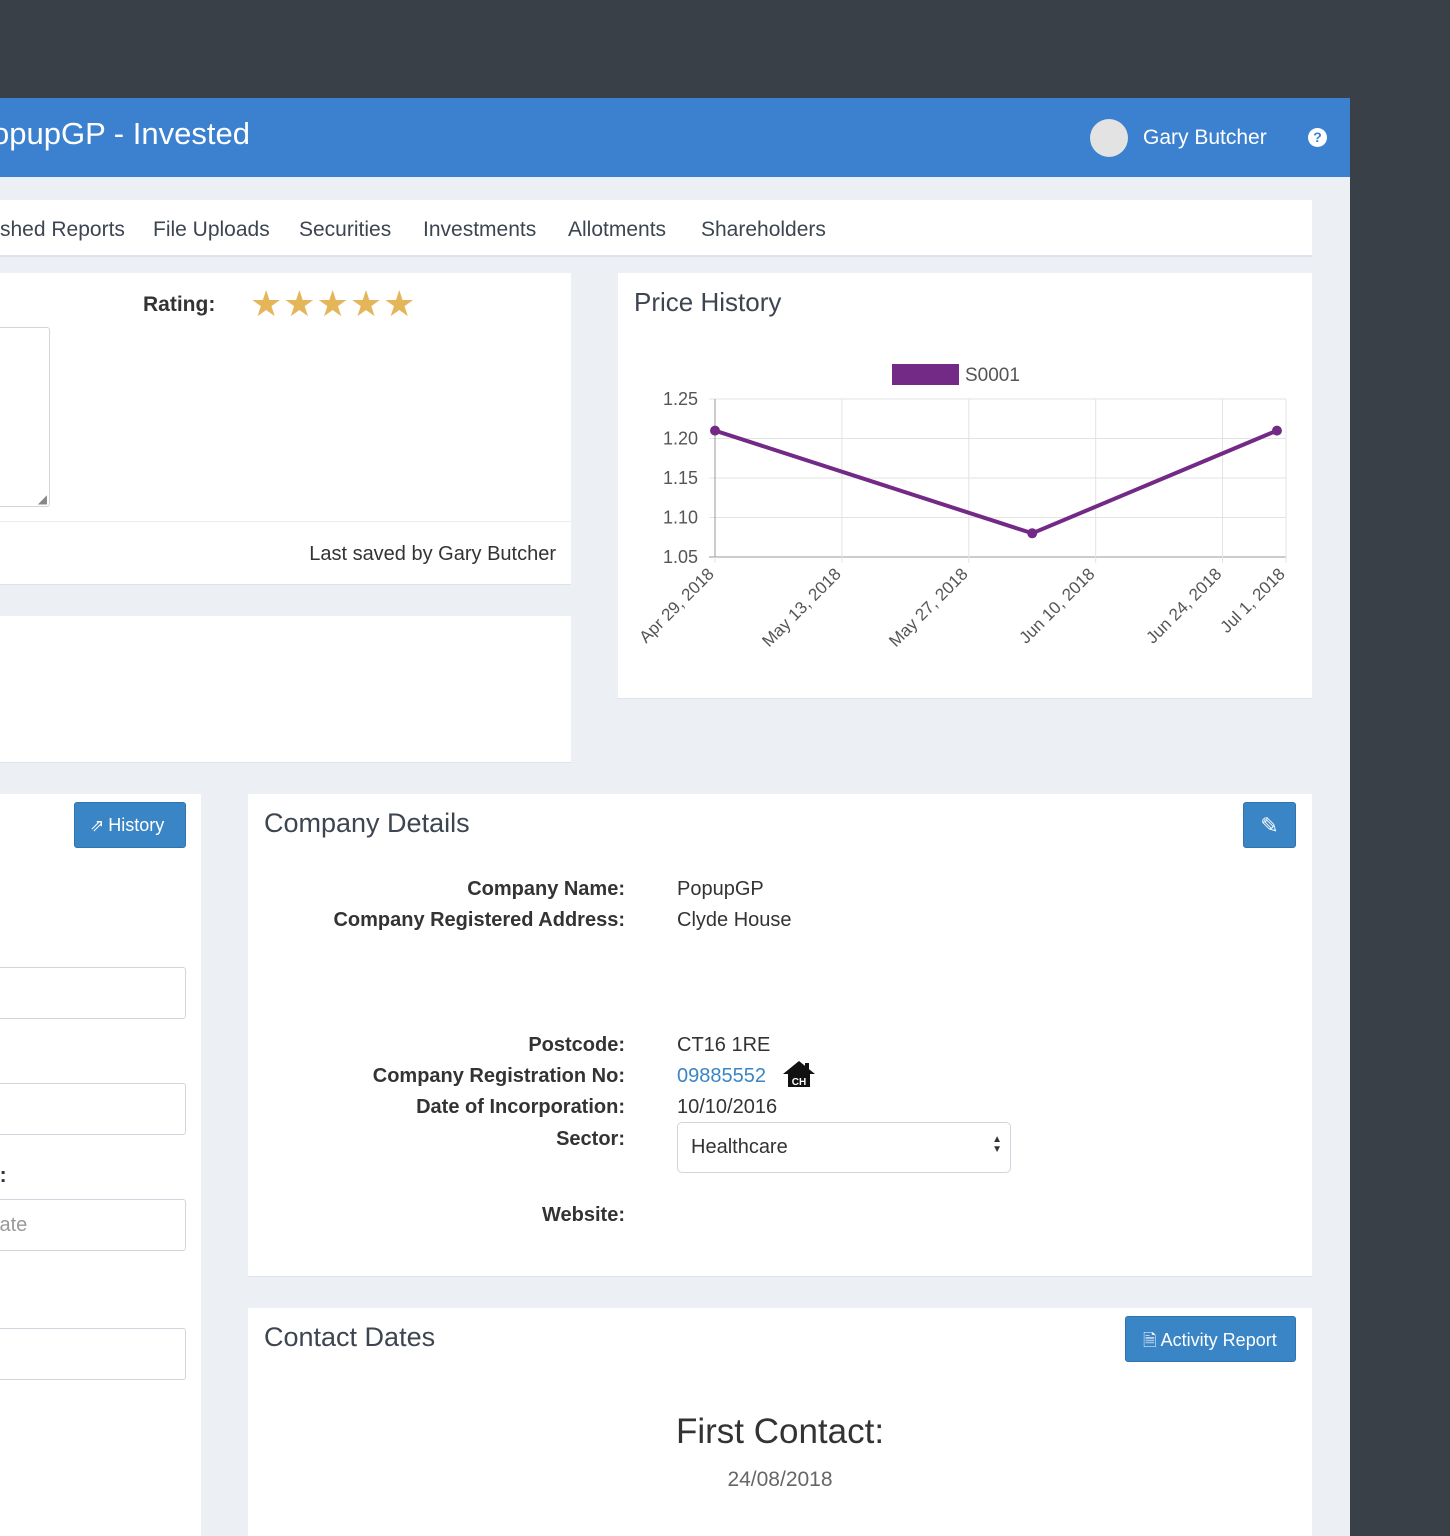  I want to click on first-contact-date: 24/08/2018, so click(780, 1479).